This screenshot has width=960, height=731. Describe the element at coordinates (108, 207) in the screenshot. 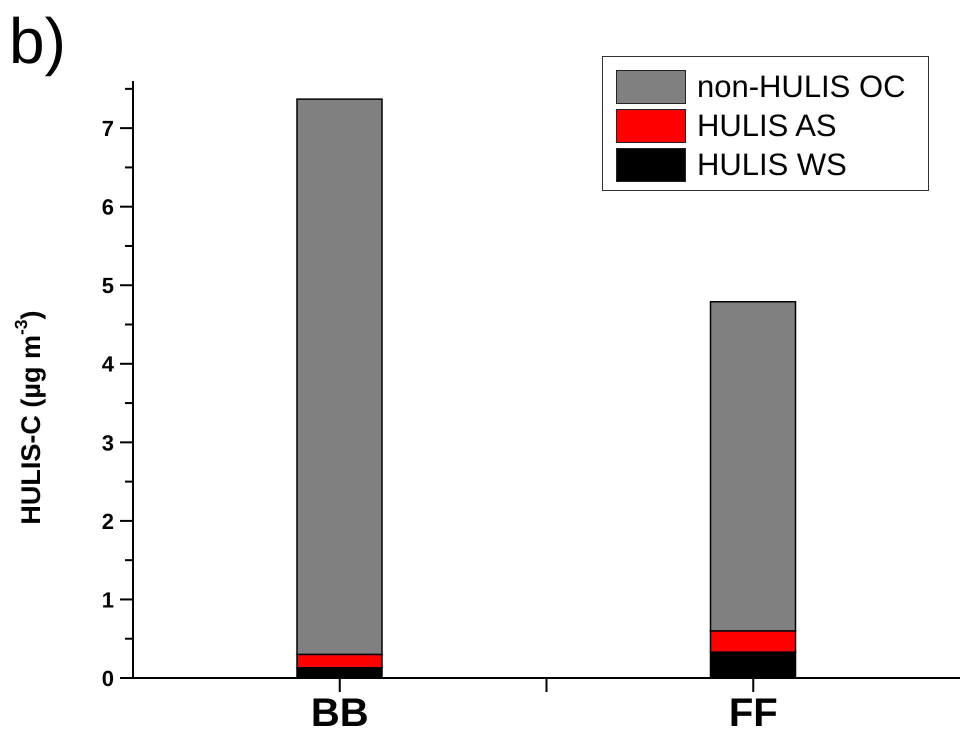

I see `y-tick-label: 6` at that location.